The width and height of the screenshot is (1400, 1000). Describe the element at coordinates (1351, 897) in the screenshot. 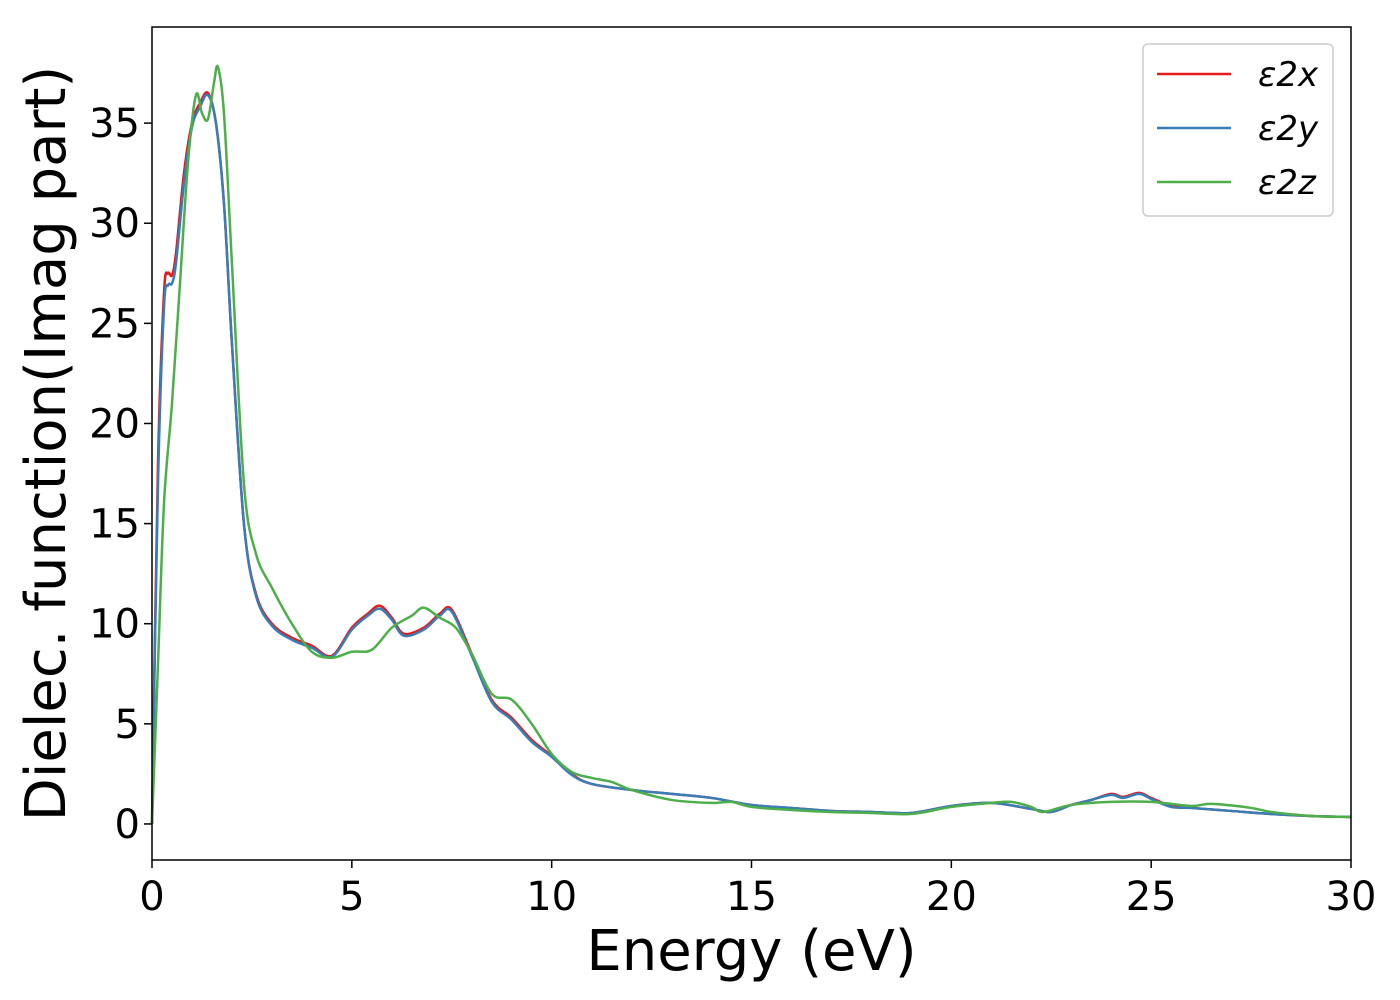

I see `x-tick-label: 30` at that location.